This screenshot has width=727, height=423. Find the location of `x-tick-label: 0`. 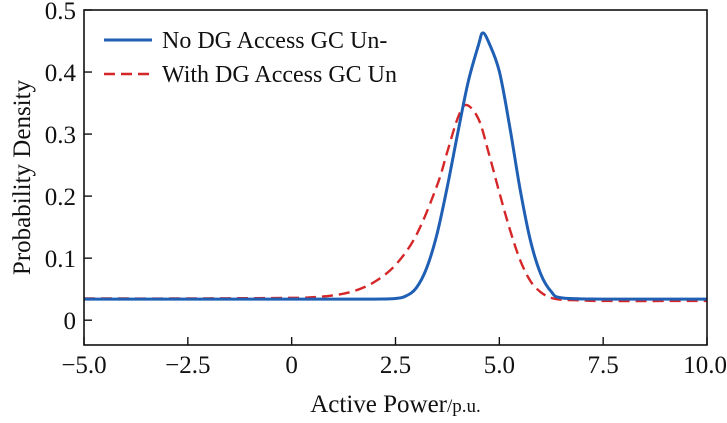

x-tick-label: 0 is located at coordinates (291, 365).